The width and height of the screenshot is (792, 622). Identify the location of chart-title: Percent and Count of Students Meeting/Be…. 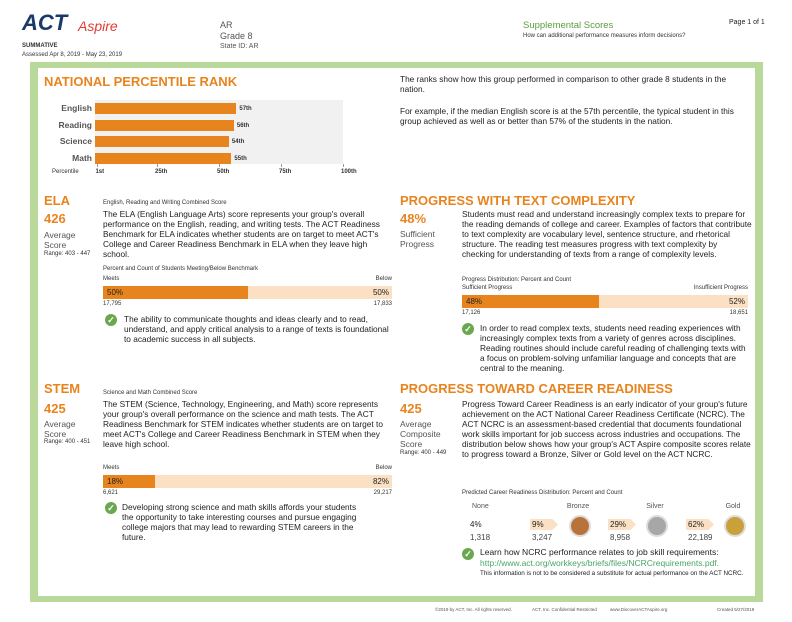
(181, 269).